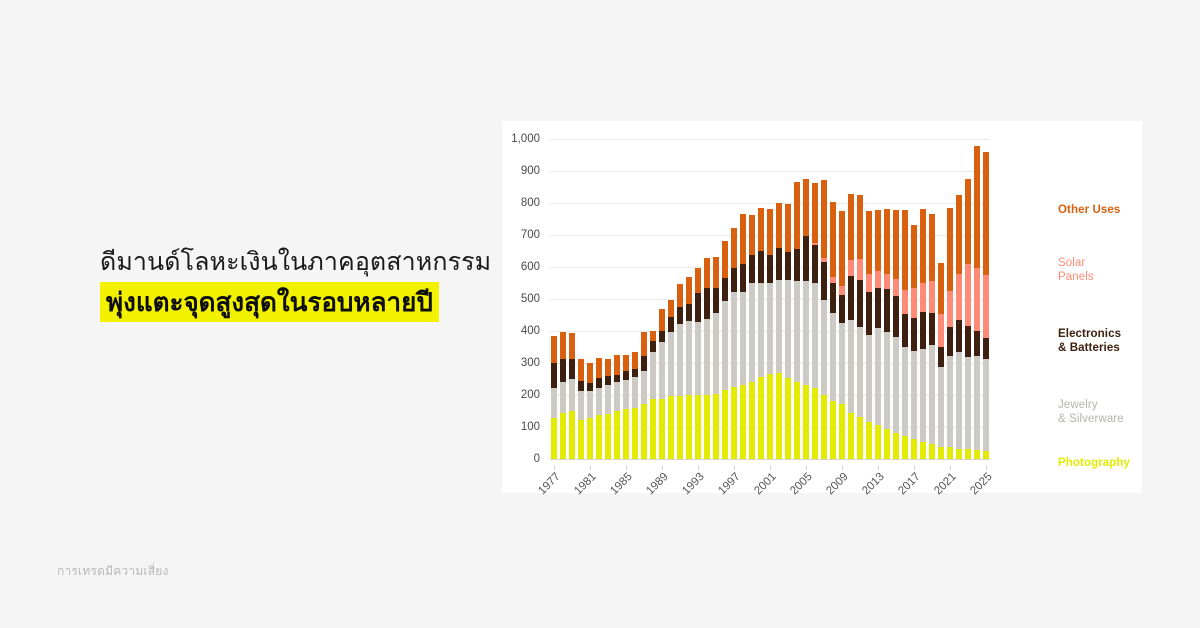  Describe the element at coordinates (734, 343) in the screenshot. I see `bar-1997` at that location.